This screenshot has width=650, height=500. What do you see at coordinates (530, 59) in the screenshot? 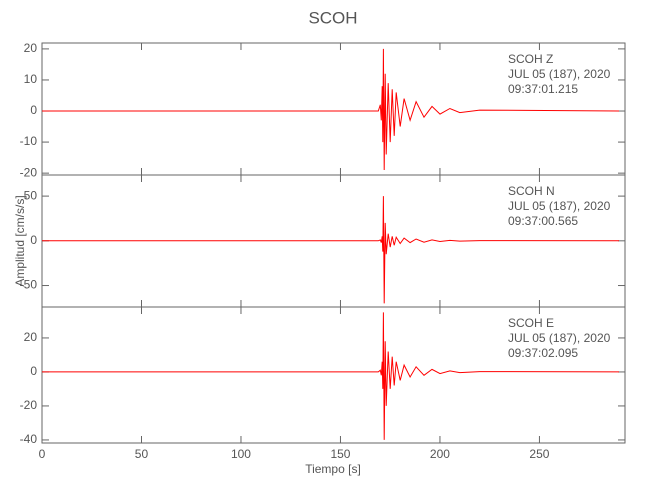
I see `annotation: SCOH Z` at bounding box center [530, 59].